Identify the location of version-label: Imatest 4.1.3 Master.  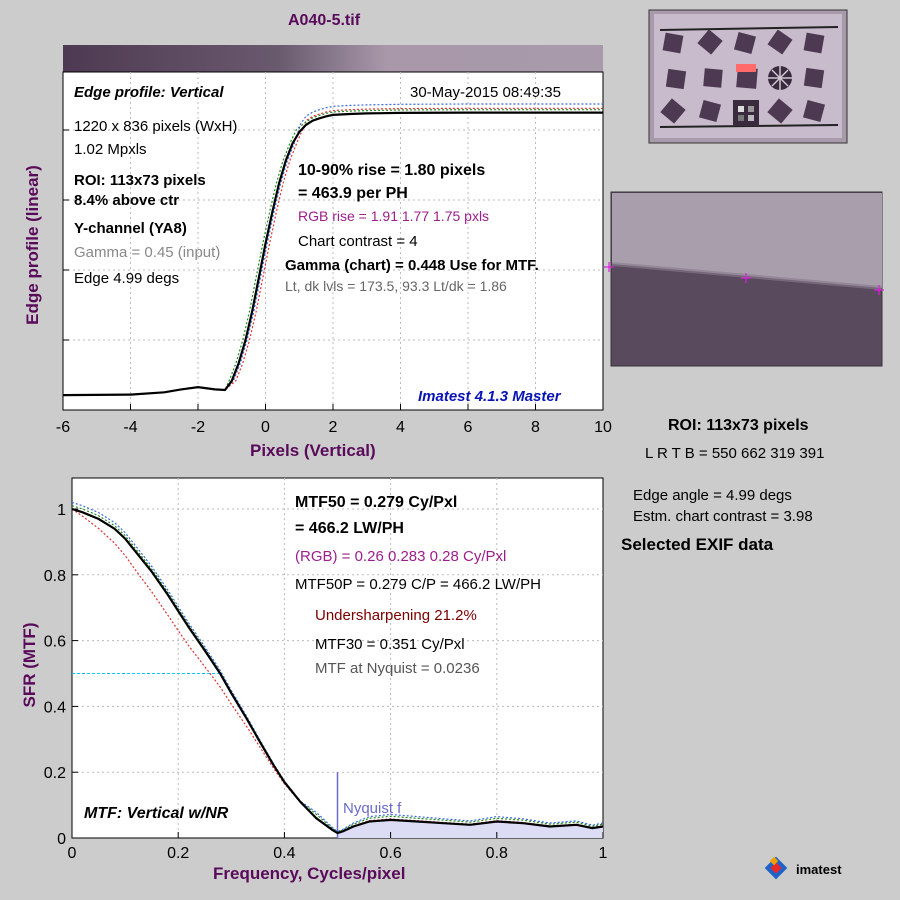
(489, 396).